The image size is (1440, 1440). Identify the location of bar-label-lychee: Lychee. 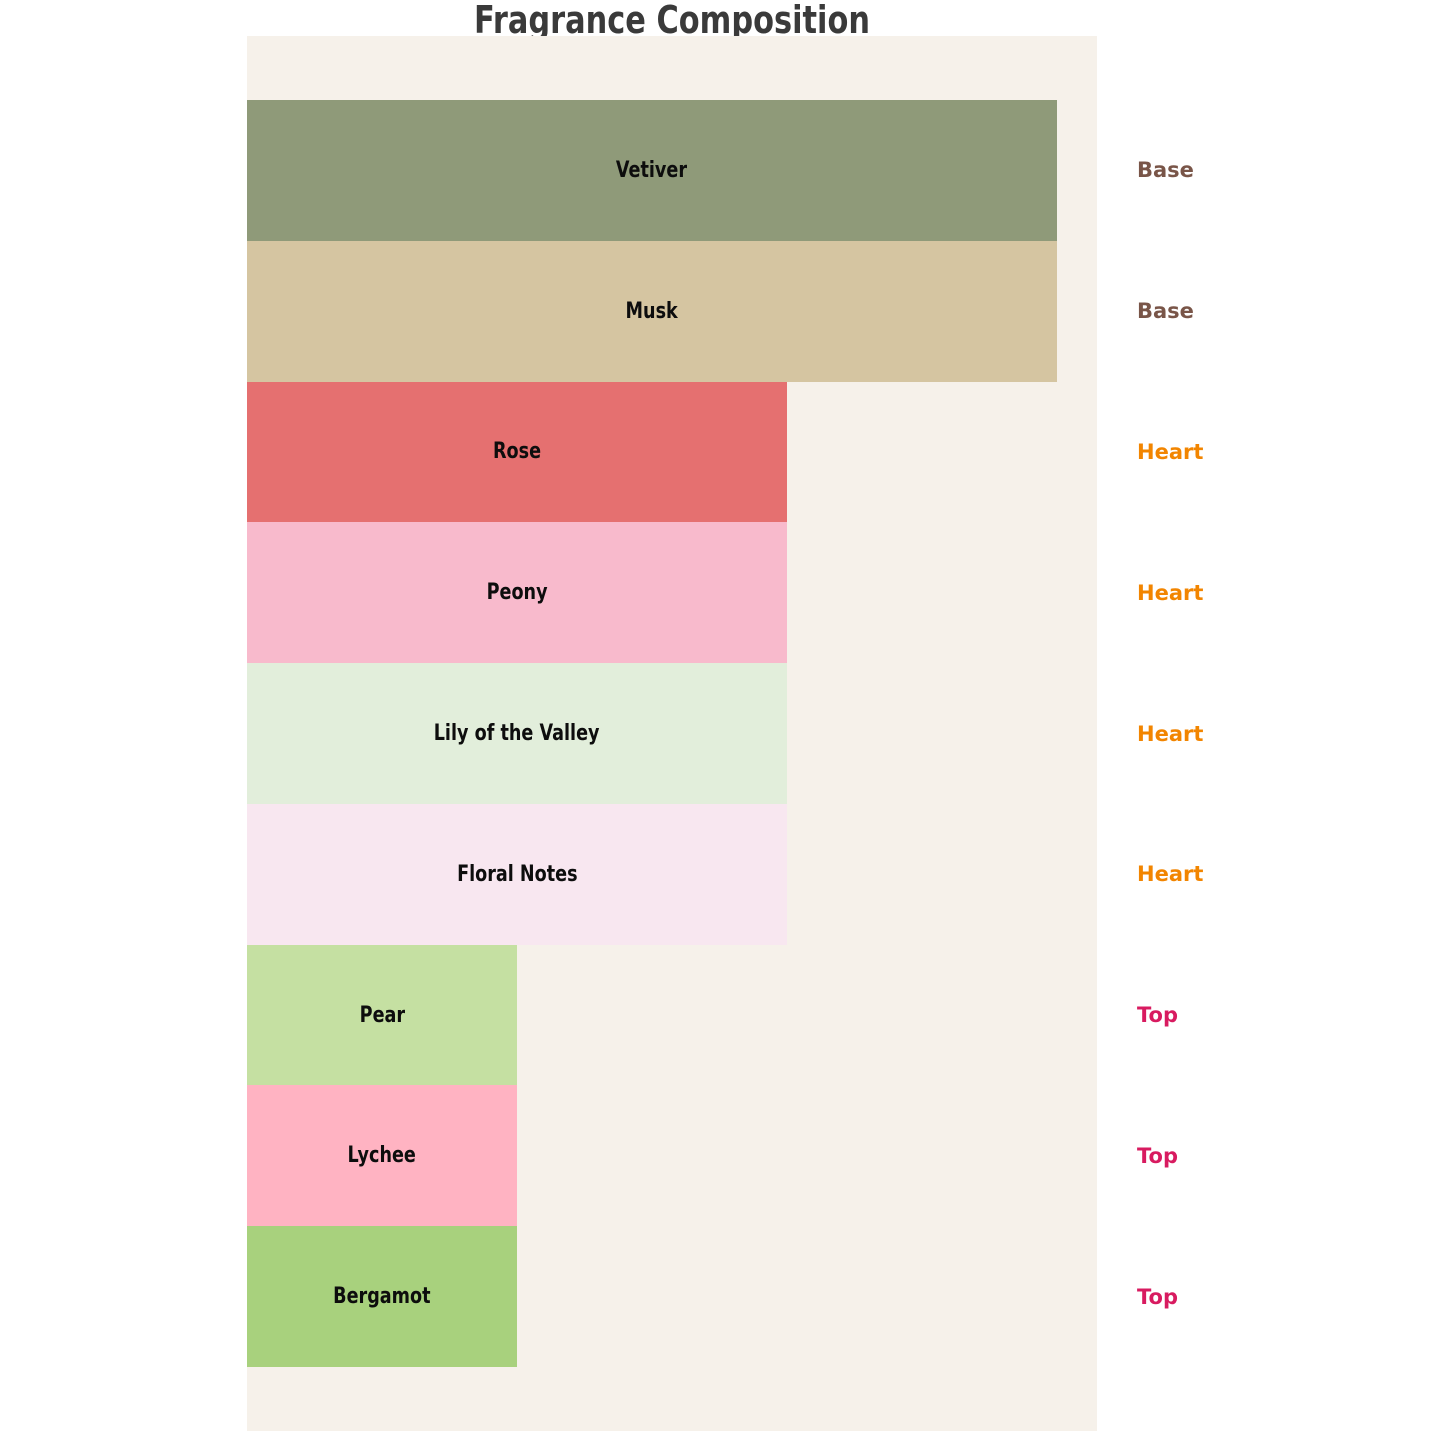
(382, 1156).